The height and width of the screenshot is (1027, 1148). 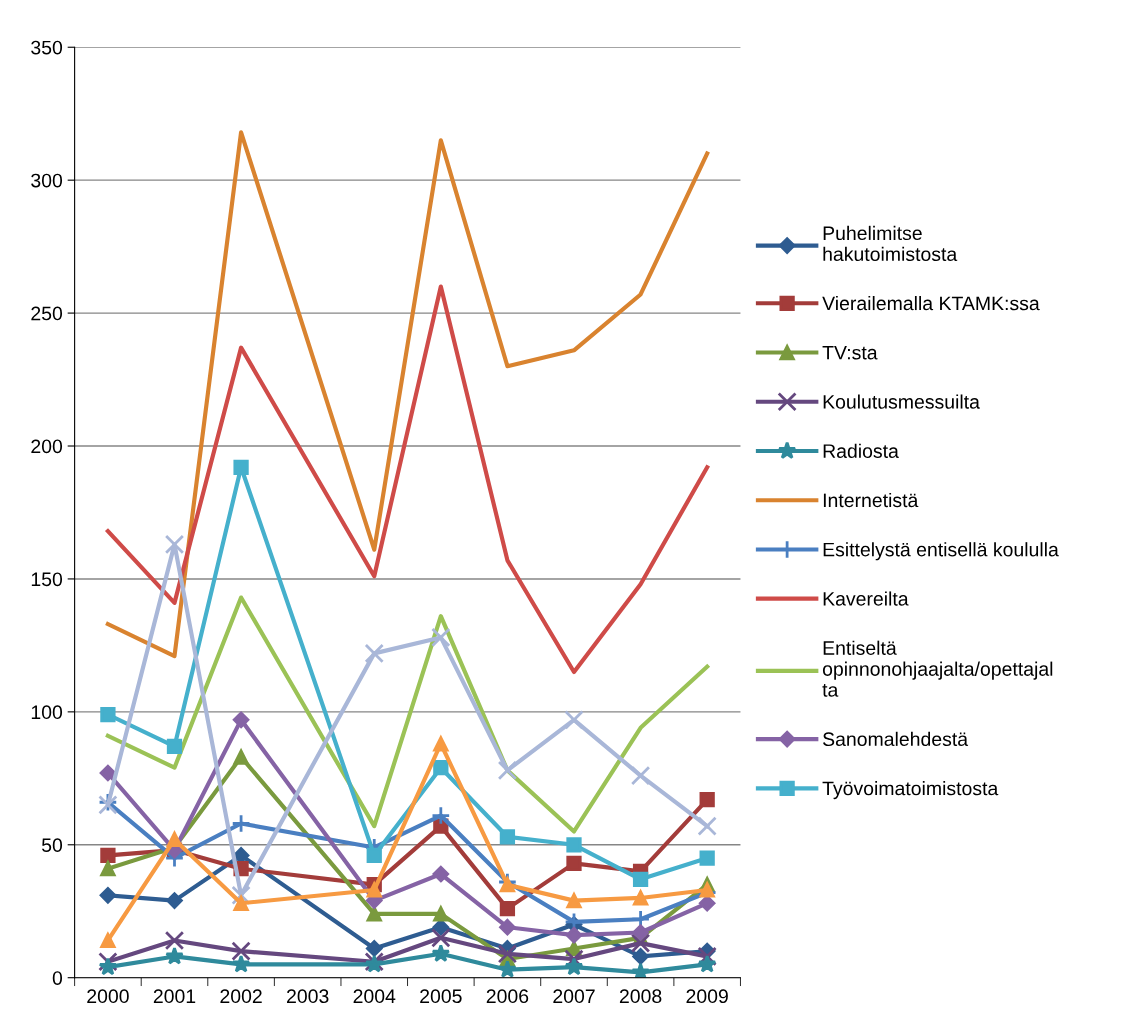 What do you see at coordinates (707, 996) in the screenshot?
I see `x-tick-label: 2009` at bounding box center [707, 996].